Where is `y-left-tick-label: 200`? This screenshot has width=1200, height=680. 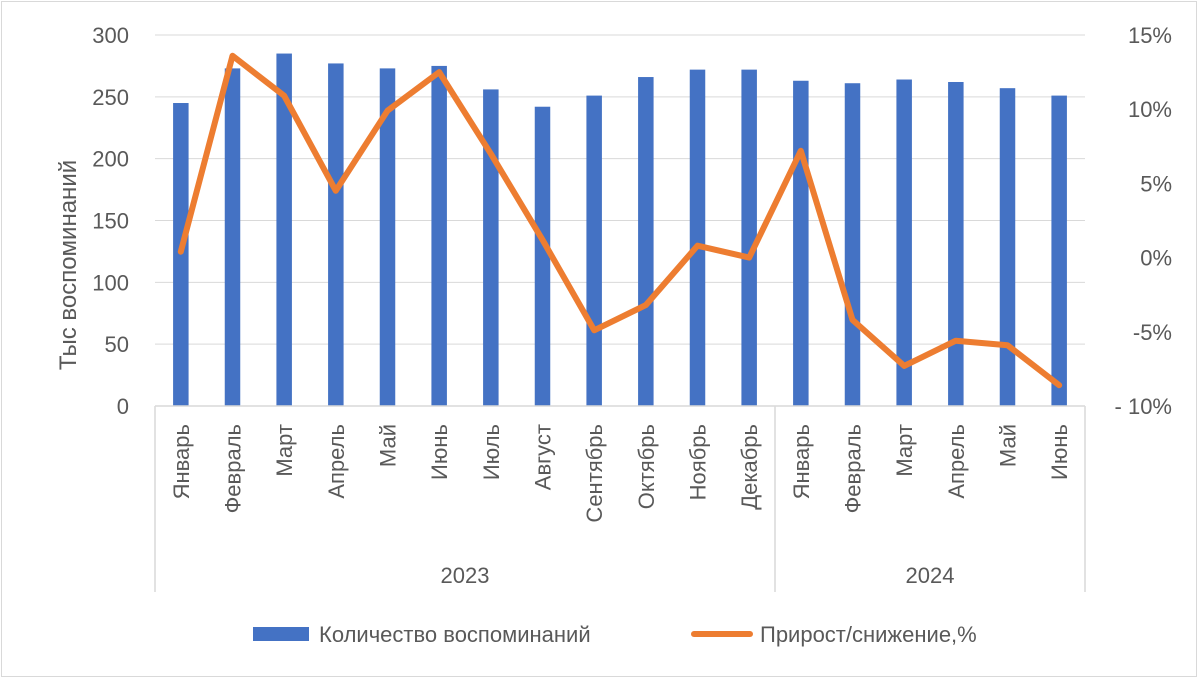
y-left-tick-label: 200 is located at coordinates (110, 159).